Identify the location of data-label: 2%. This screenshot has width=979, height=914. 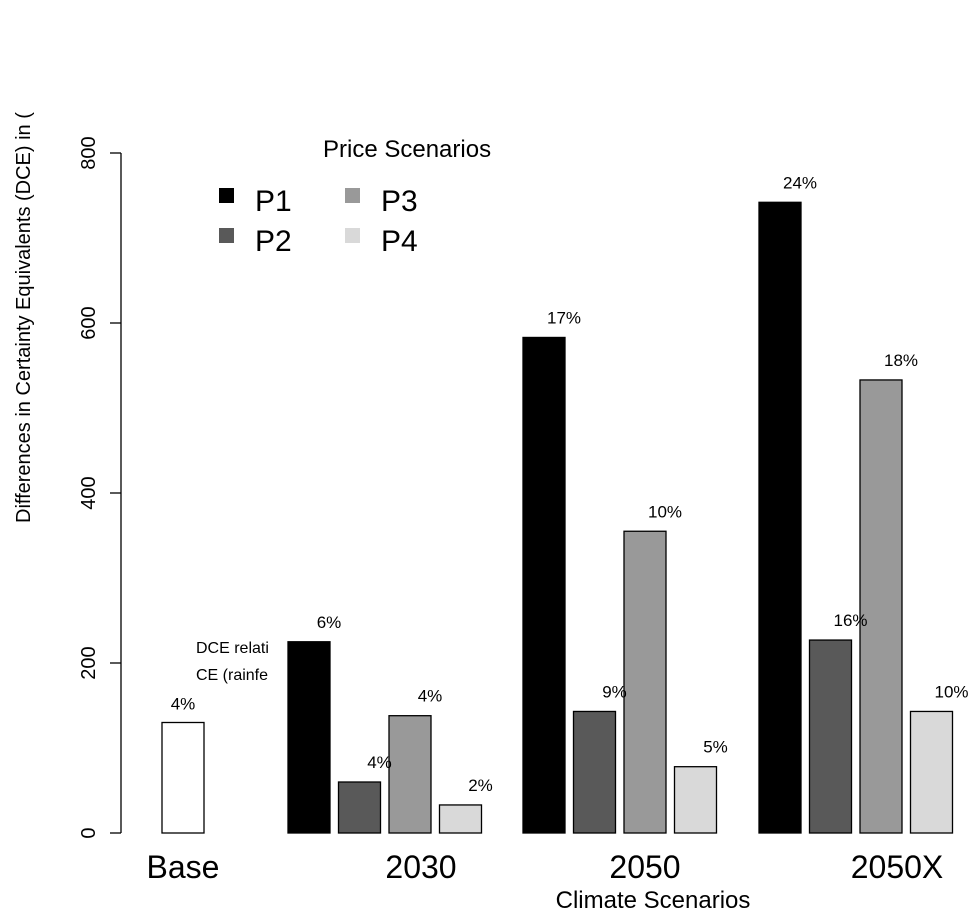
(480, 785).